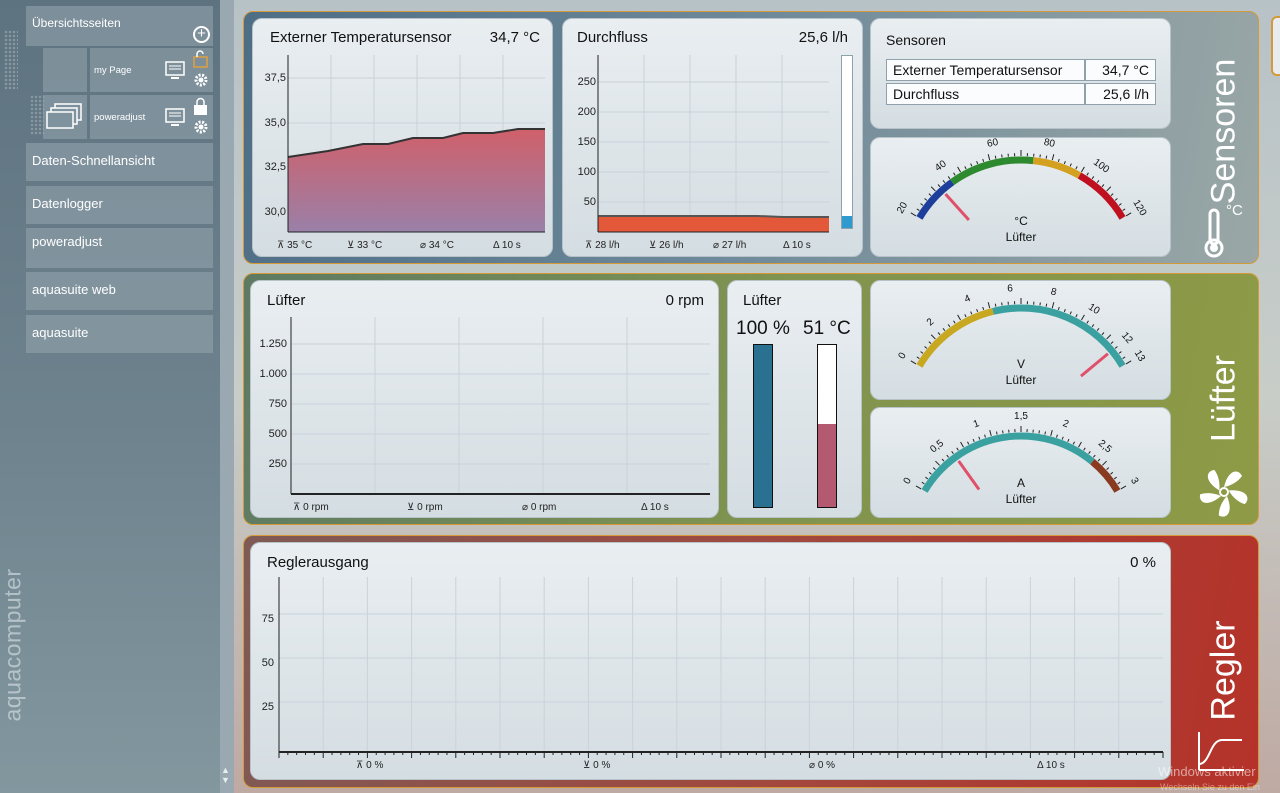 This screenshot has width=1280, height=793. Describe the element at coordinates (1223, 494) in the screenshot. I see `fan-icon` at that location.